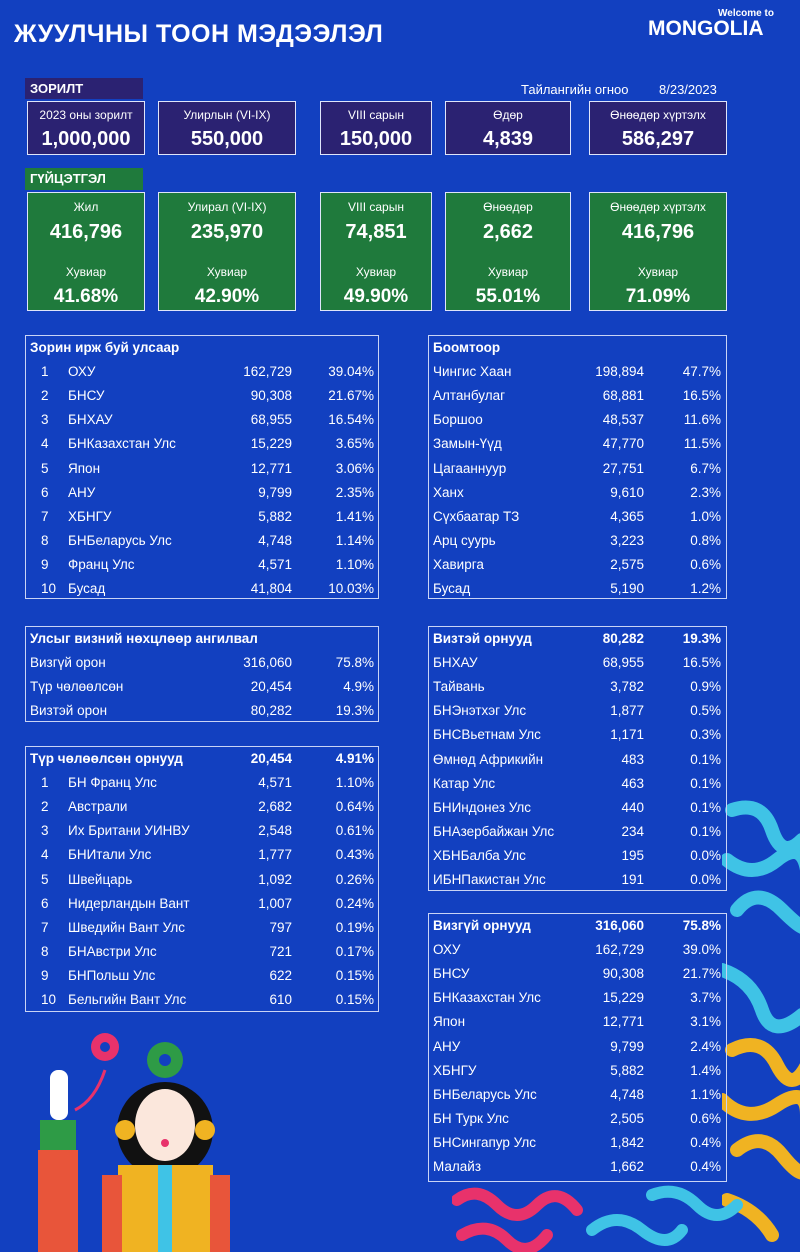  What do you see at coordinates (354, 975) in the screenshot?
I see `row-pct: 0.15%` at bounding box center [354, 975].